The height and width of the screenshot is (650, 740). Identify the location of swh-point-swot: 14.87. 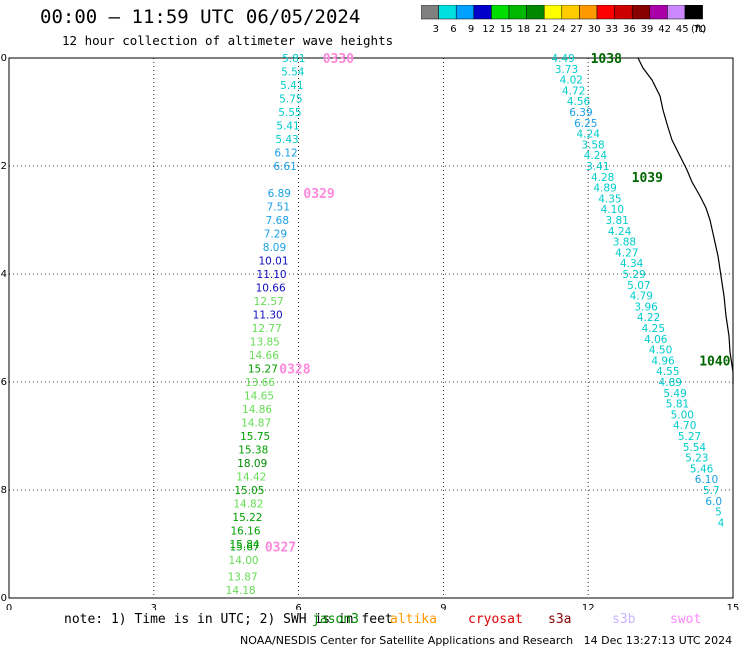
(256, 424).